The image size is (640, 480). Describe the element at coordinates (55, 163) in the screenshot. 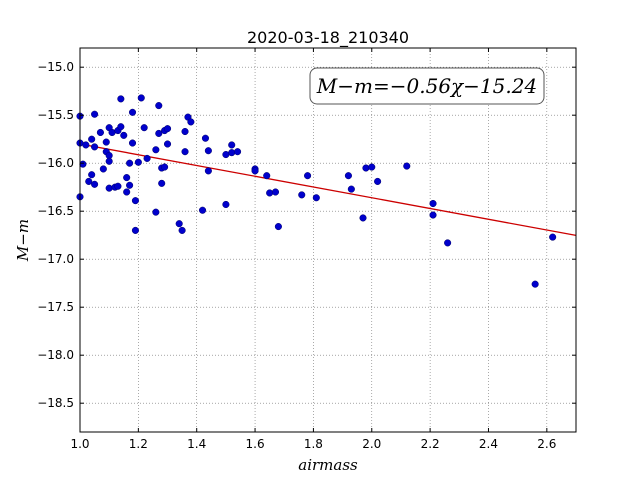

I see `y-tick-label: −16.0` at that location.